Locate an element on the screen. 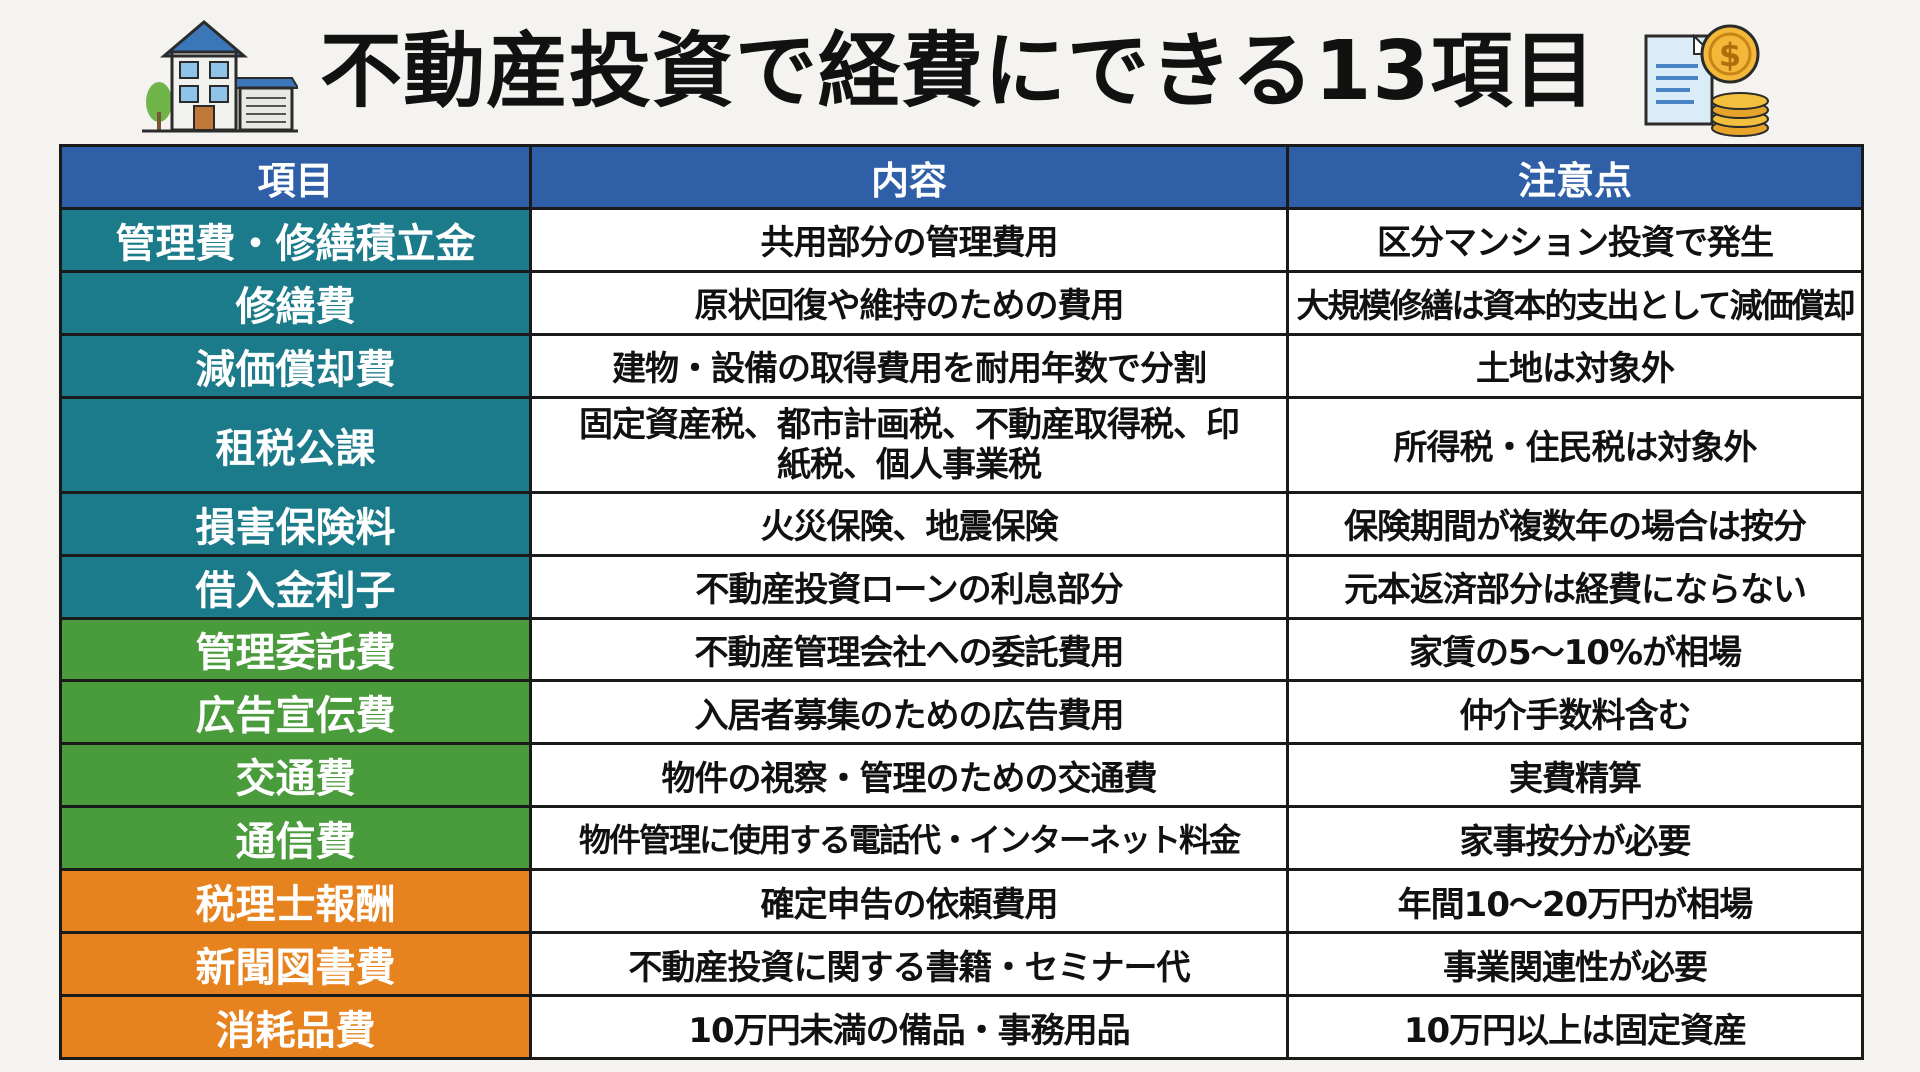 Image resolution: width=1920 pixels, height=1072 pixels. note-cell: 大規模修繕は資本的支出として減価償却 is located at coordinates (1575, 302).